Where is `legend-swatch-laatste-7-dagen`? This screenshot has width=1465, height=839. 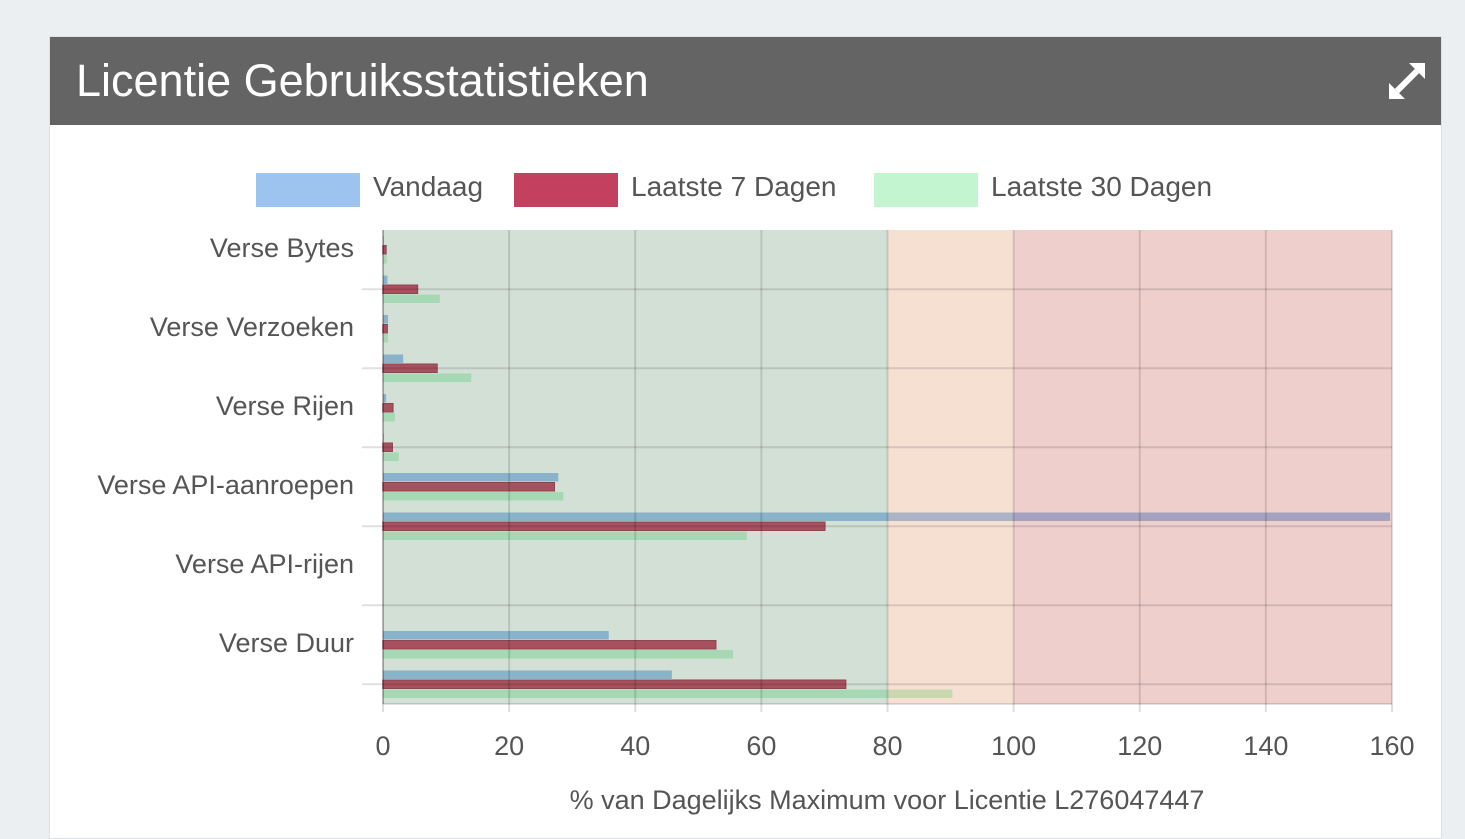
legend-swatch-laatste-7-dagen is located at coordinates (566, 190).